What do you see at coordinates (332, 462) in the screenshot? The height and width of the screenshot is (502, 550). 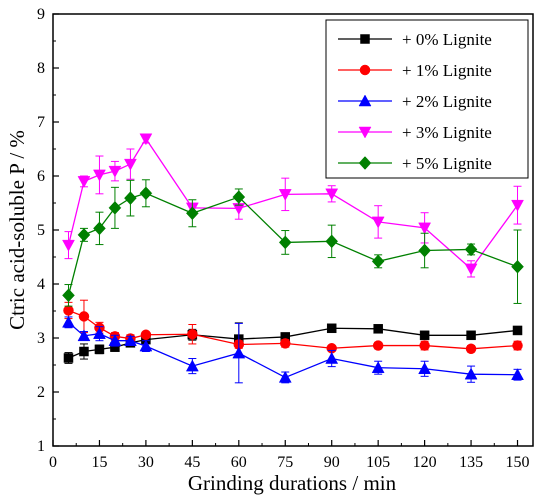 I see `x-tick-label: 90` at bounding box center [332, 462].